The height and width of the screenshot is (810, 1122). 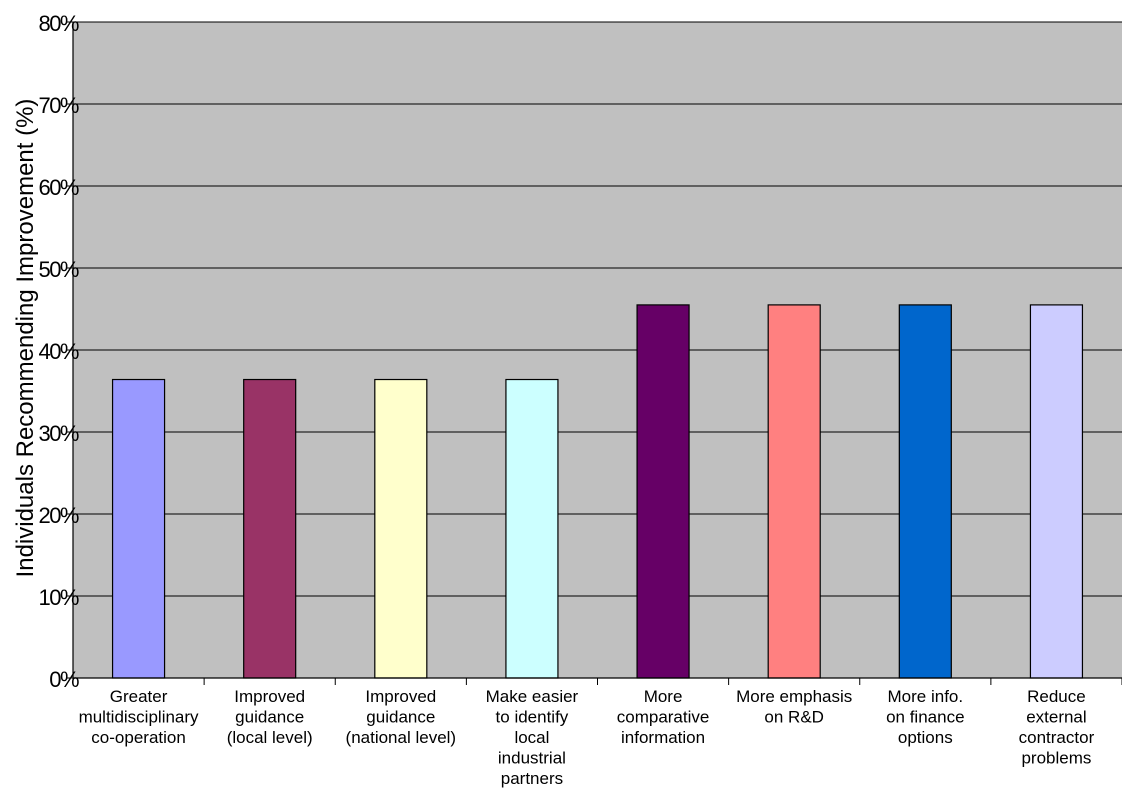 What do you see at coordinates (1056, 717) in the screenshot?
I see `x-tick-label-line: external` at bounding box center [1056, 717].